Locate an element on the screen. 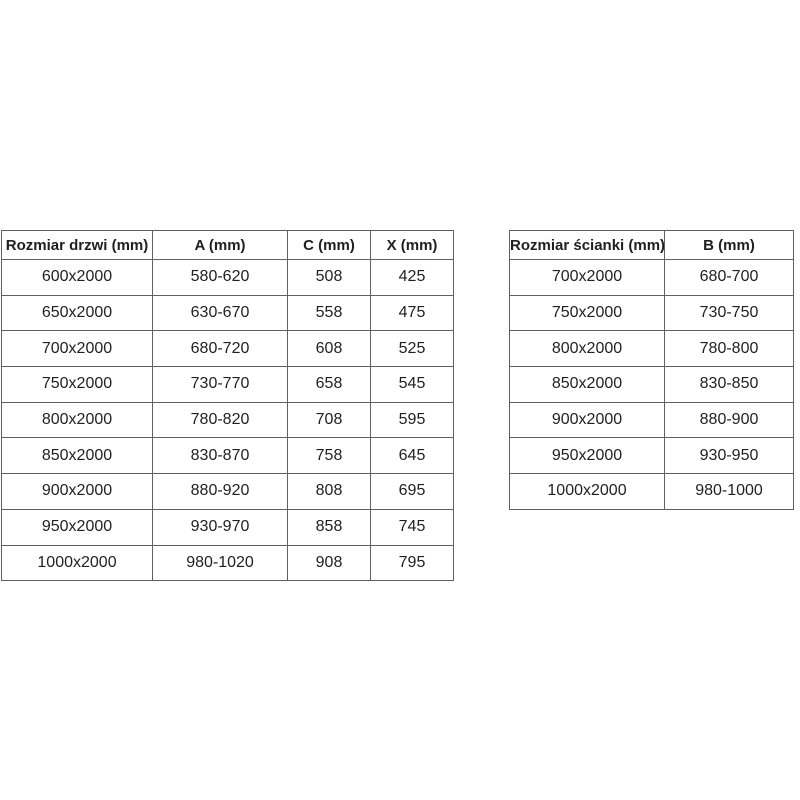 The height and width of the screenshot is (800, 800). table-row: 950x2000 930-970 858 745 is located at coordinates (227, 527).